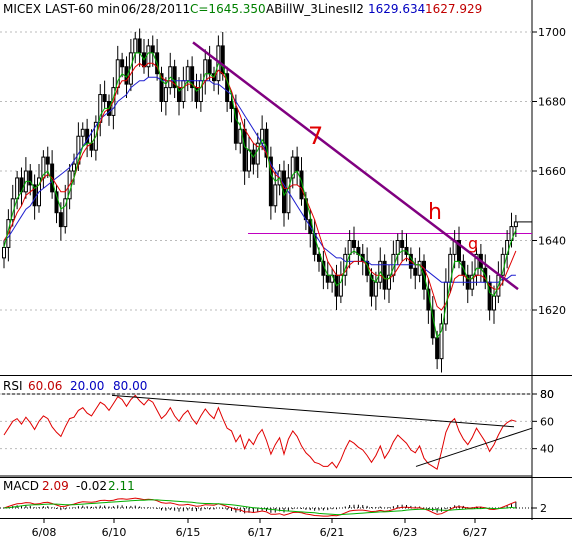 This screenshot has width=572, height=541. I want to click on annotation-h: h, so click(435, 212).